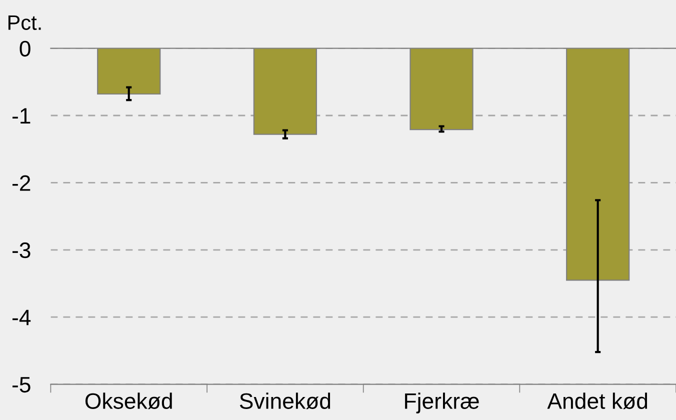  What do you see at coordinates (24, 22) in the screenshot?
I see `y-axis-title: Pct.` at bounding box center [24, 22].